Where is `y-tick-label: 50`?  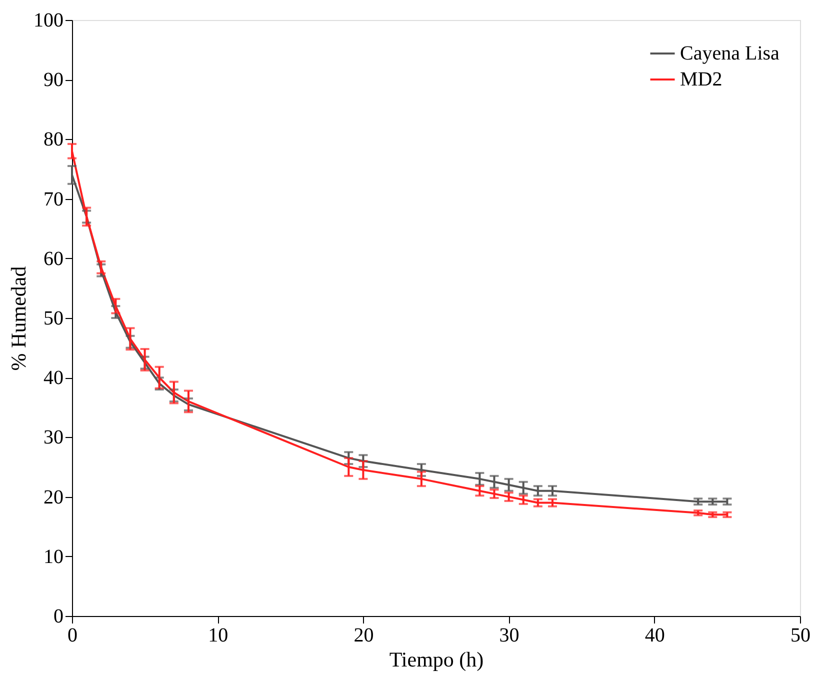 y-tick-label: 50 is located at coordinates (54, 319).